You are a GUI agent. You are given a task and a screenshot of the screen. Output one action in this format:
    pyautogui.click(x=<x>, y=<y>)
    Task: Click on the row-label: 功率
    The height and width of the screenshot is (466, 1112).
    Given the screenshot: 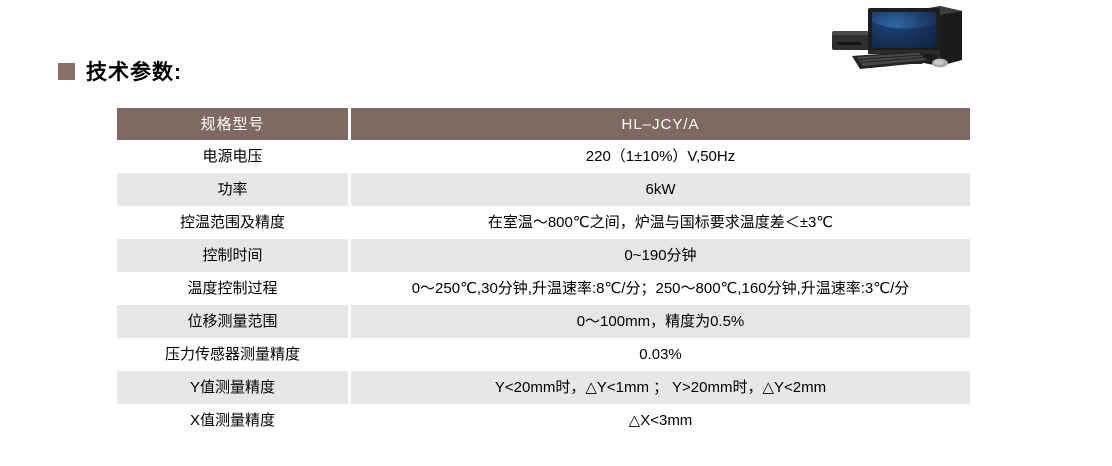 What is the action you would take?
    pyautogui.click(x=232, y=189)
    